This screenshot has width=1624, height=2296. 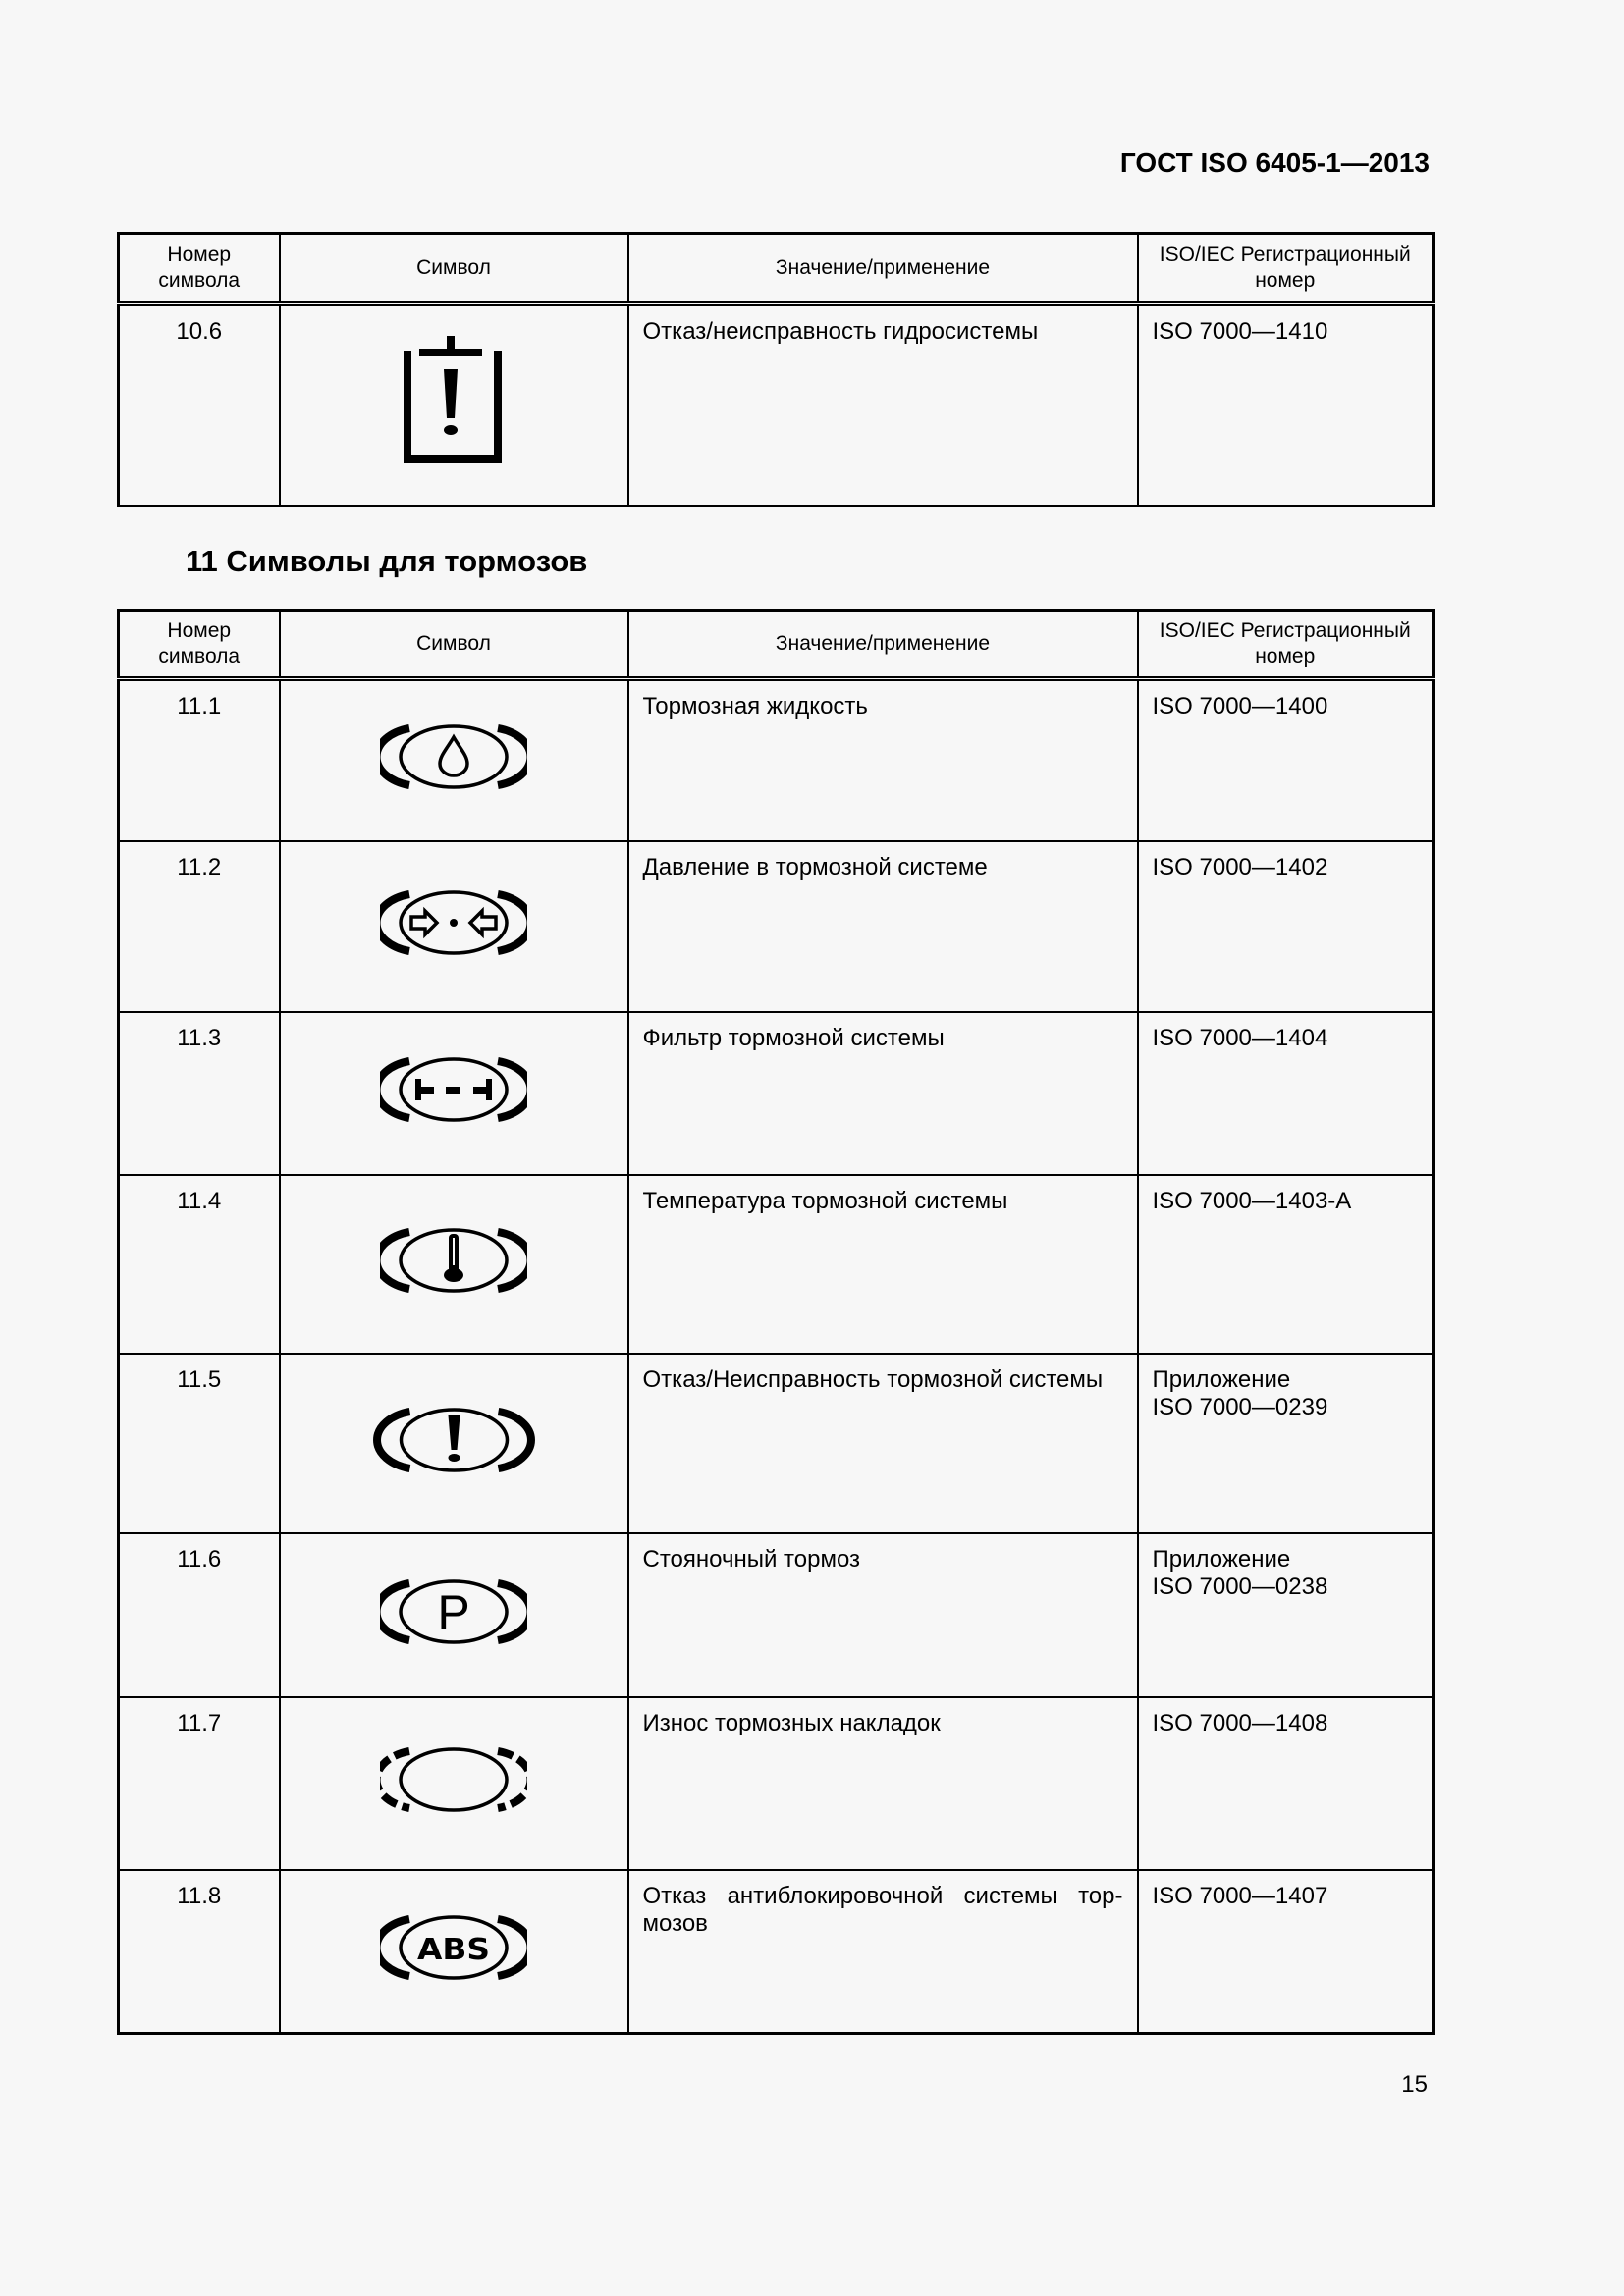 What do you see at coordinates (882, 1614) in the screenshot?
I see `symbol-meaning: Стояночный тормоз` at bounding box center [882, 1614].